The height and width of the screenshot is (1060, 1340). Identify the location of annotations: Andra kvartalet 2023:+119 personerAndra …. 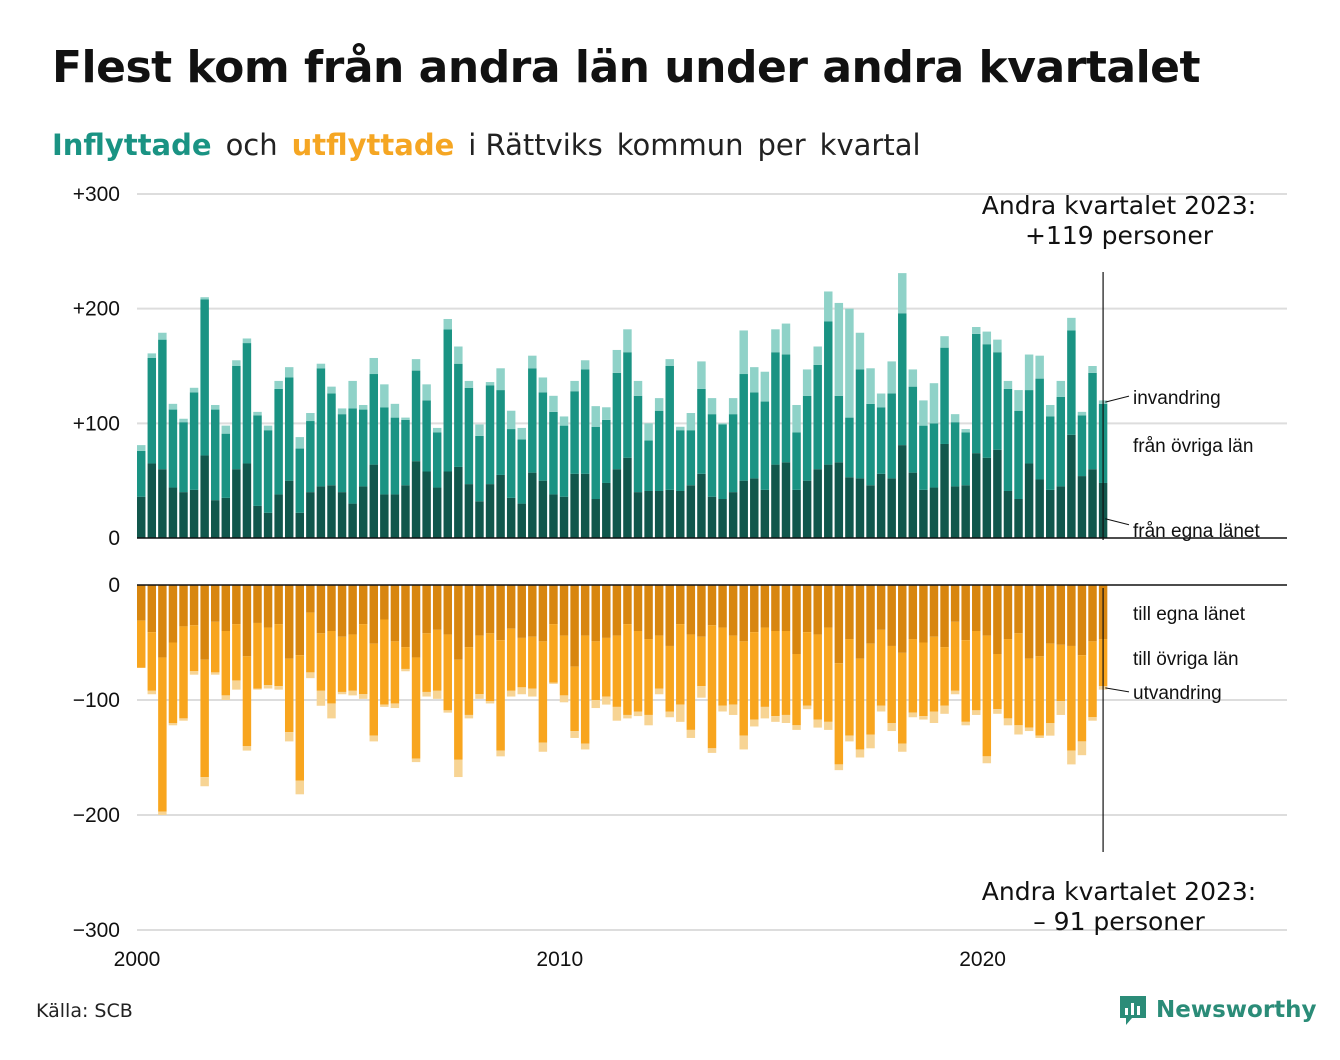
(1119, 563).